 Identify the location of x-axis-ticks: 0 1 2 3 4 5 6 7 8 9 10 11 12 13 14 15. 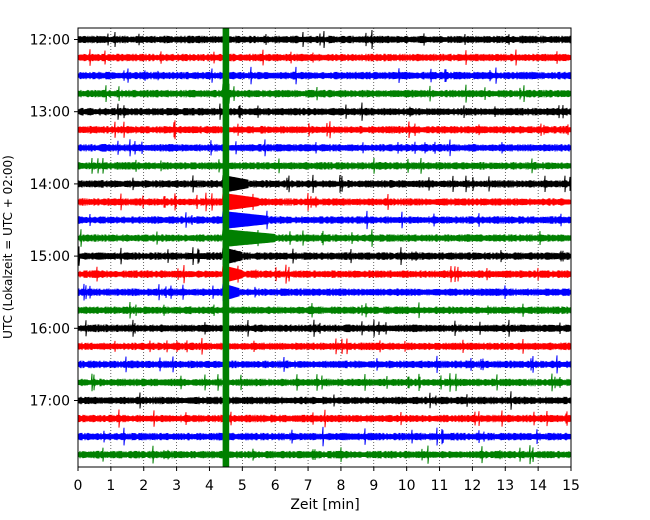
(327, 480).